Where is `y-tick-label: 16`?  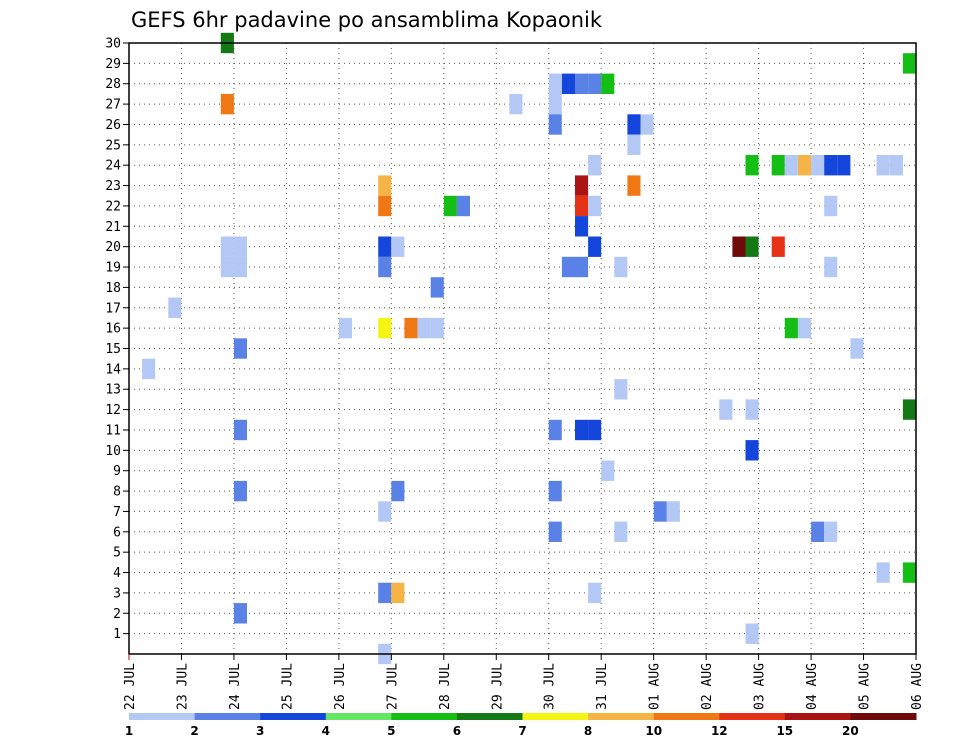 y-tick-label: 16 is located at coordinates (113, 329).